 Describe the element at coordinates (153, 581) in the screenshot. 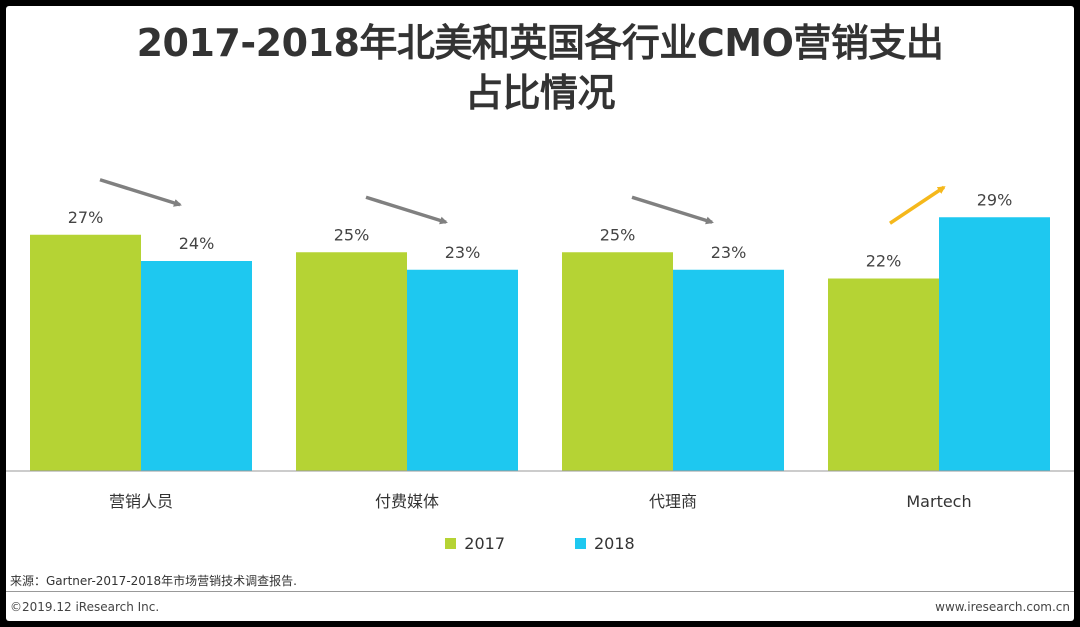

I see `source-note: 来源：Gartner-2017-2018年市场营销技术调查报告.` at that location.